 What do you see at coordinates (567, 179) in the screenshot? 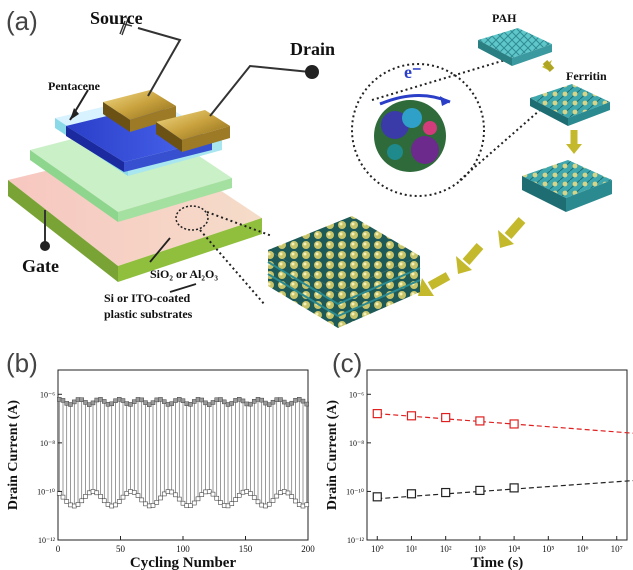
I see `multilayer-small` at bounding box center [567, 179].